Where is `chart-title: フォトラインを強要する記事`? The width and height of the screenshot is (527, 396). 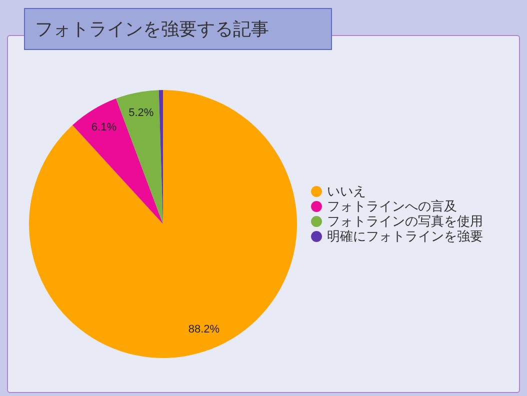 chart-title: フォトラインを強要する記事 is located at coordinates (178, 29).